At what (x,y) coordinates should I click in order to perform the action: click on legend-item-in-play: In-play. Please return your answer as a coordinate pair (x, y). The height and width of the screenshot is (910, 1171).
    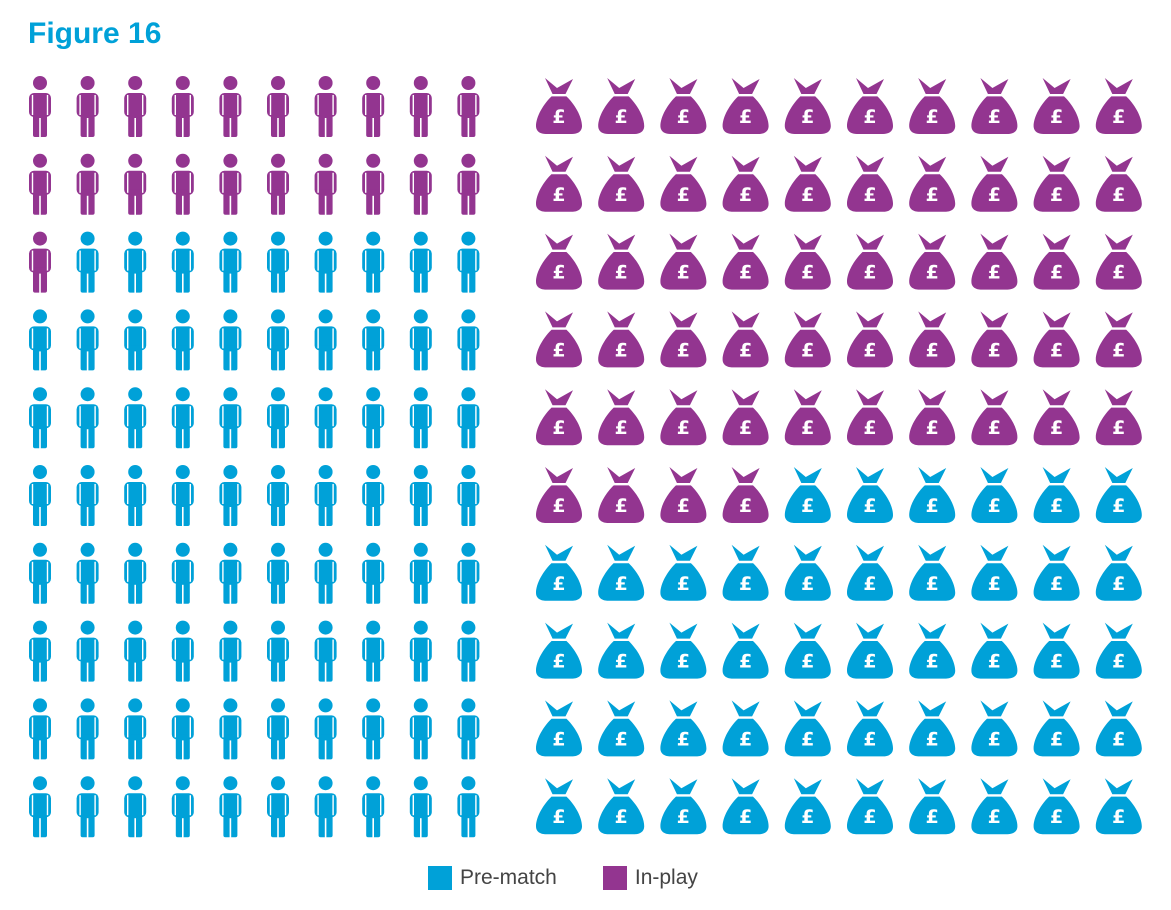
    Looking at the image, I should click on (650, 878).